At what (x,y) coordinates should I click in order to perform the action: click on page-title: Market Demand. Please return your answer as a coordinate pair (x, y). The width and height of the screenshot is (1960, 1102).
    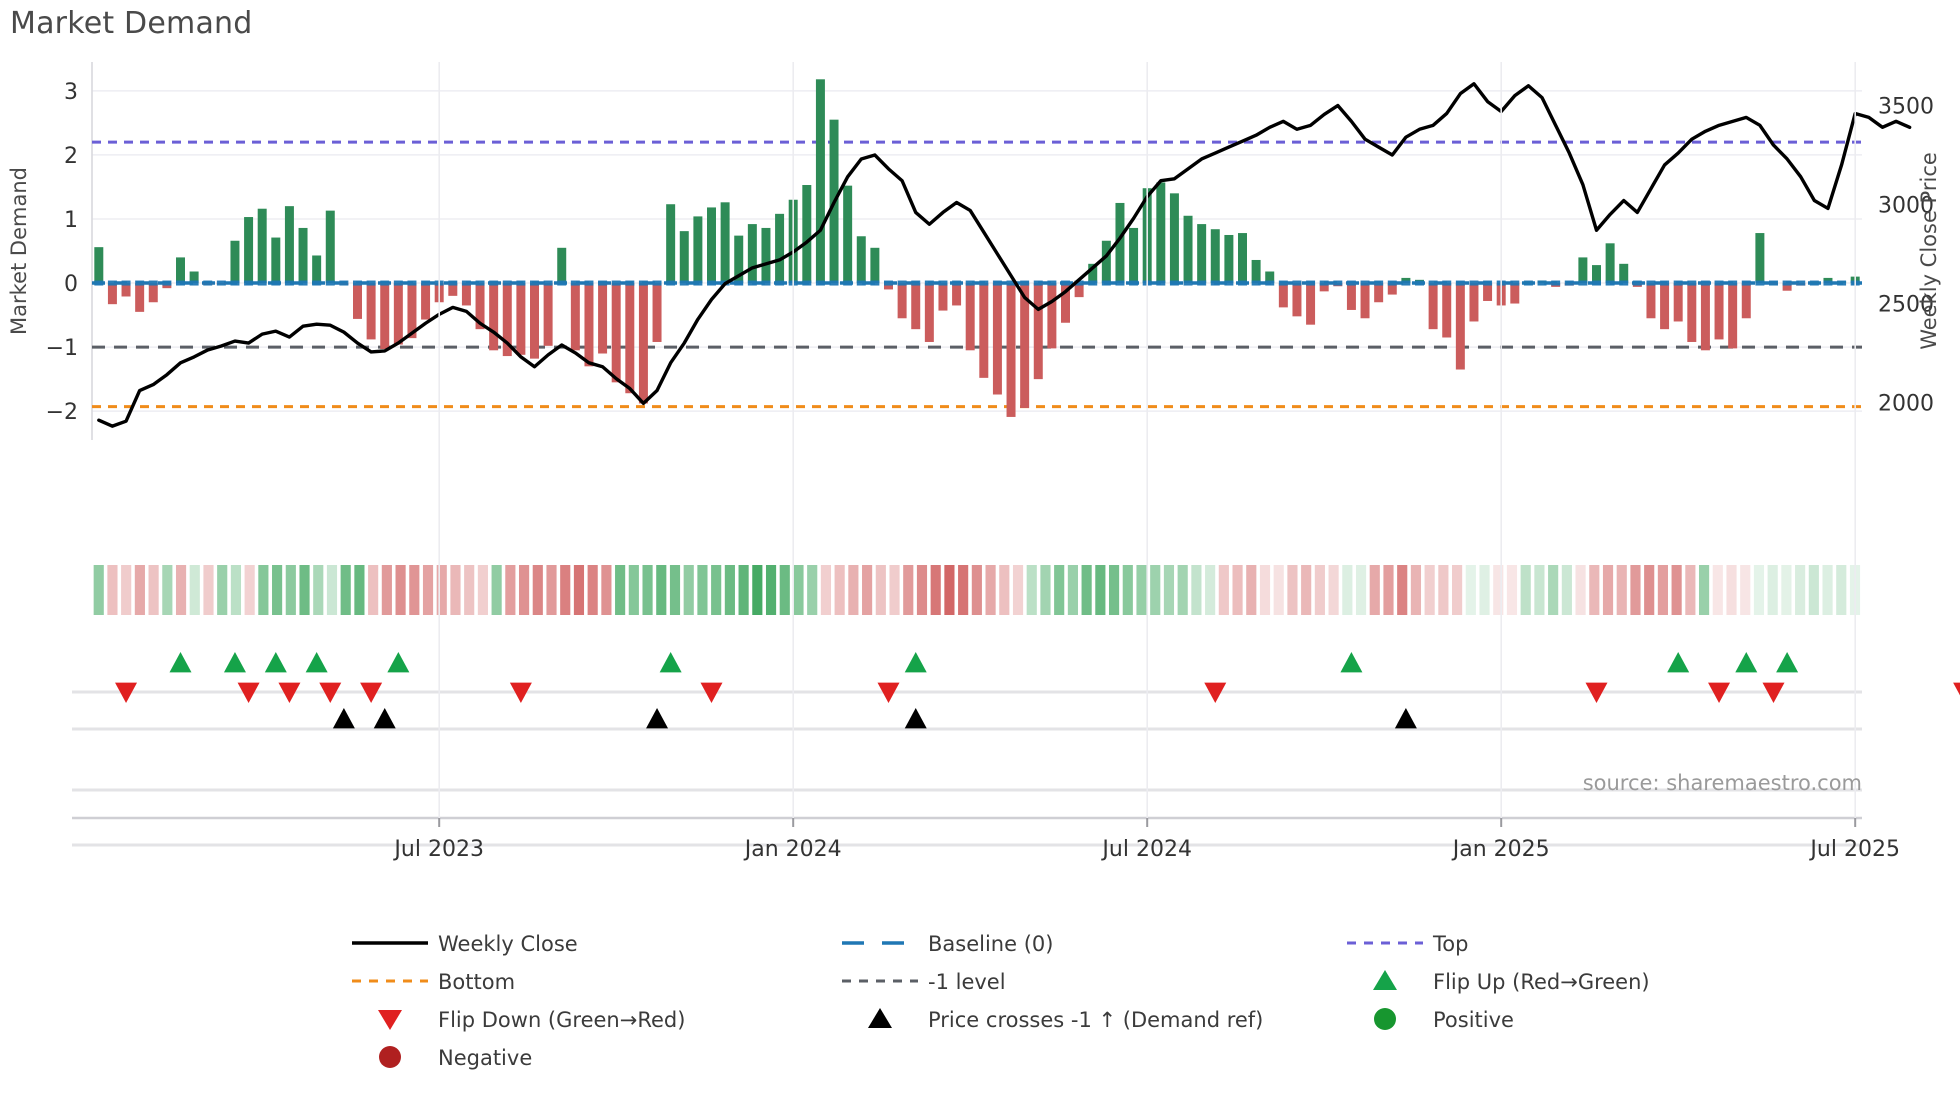
    Looking at the image, I should click on (131, 23).